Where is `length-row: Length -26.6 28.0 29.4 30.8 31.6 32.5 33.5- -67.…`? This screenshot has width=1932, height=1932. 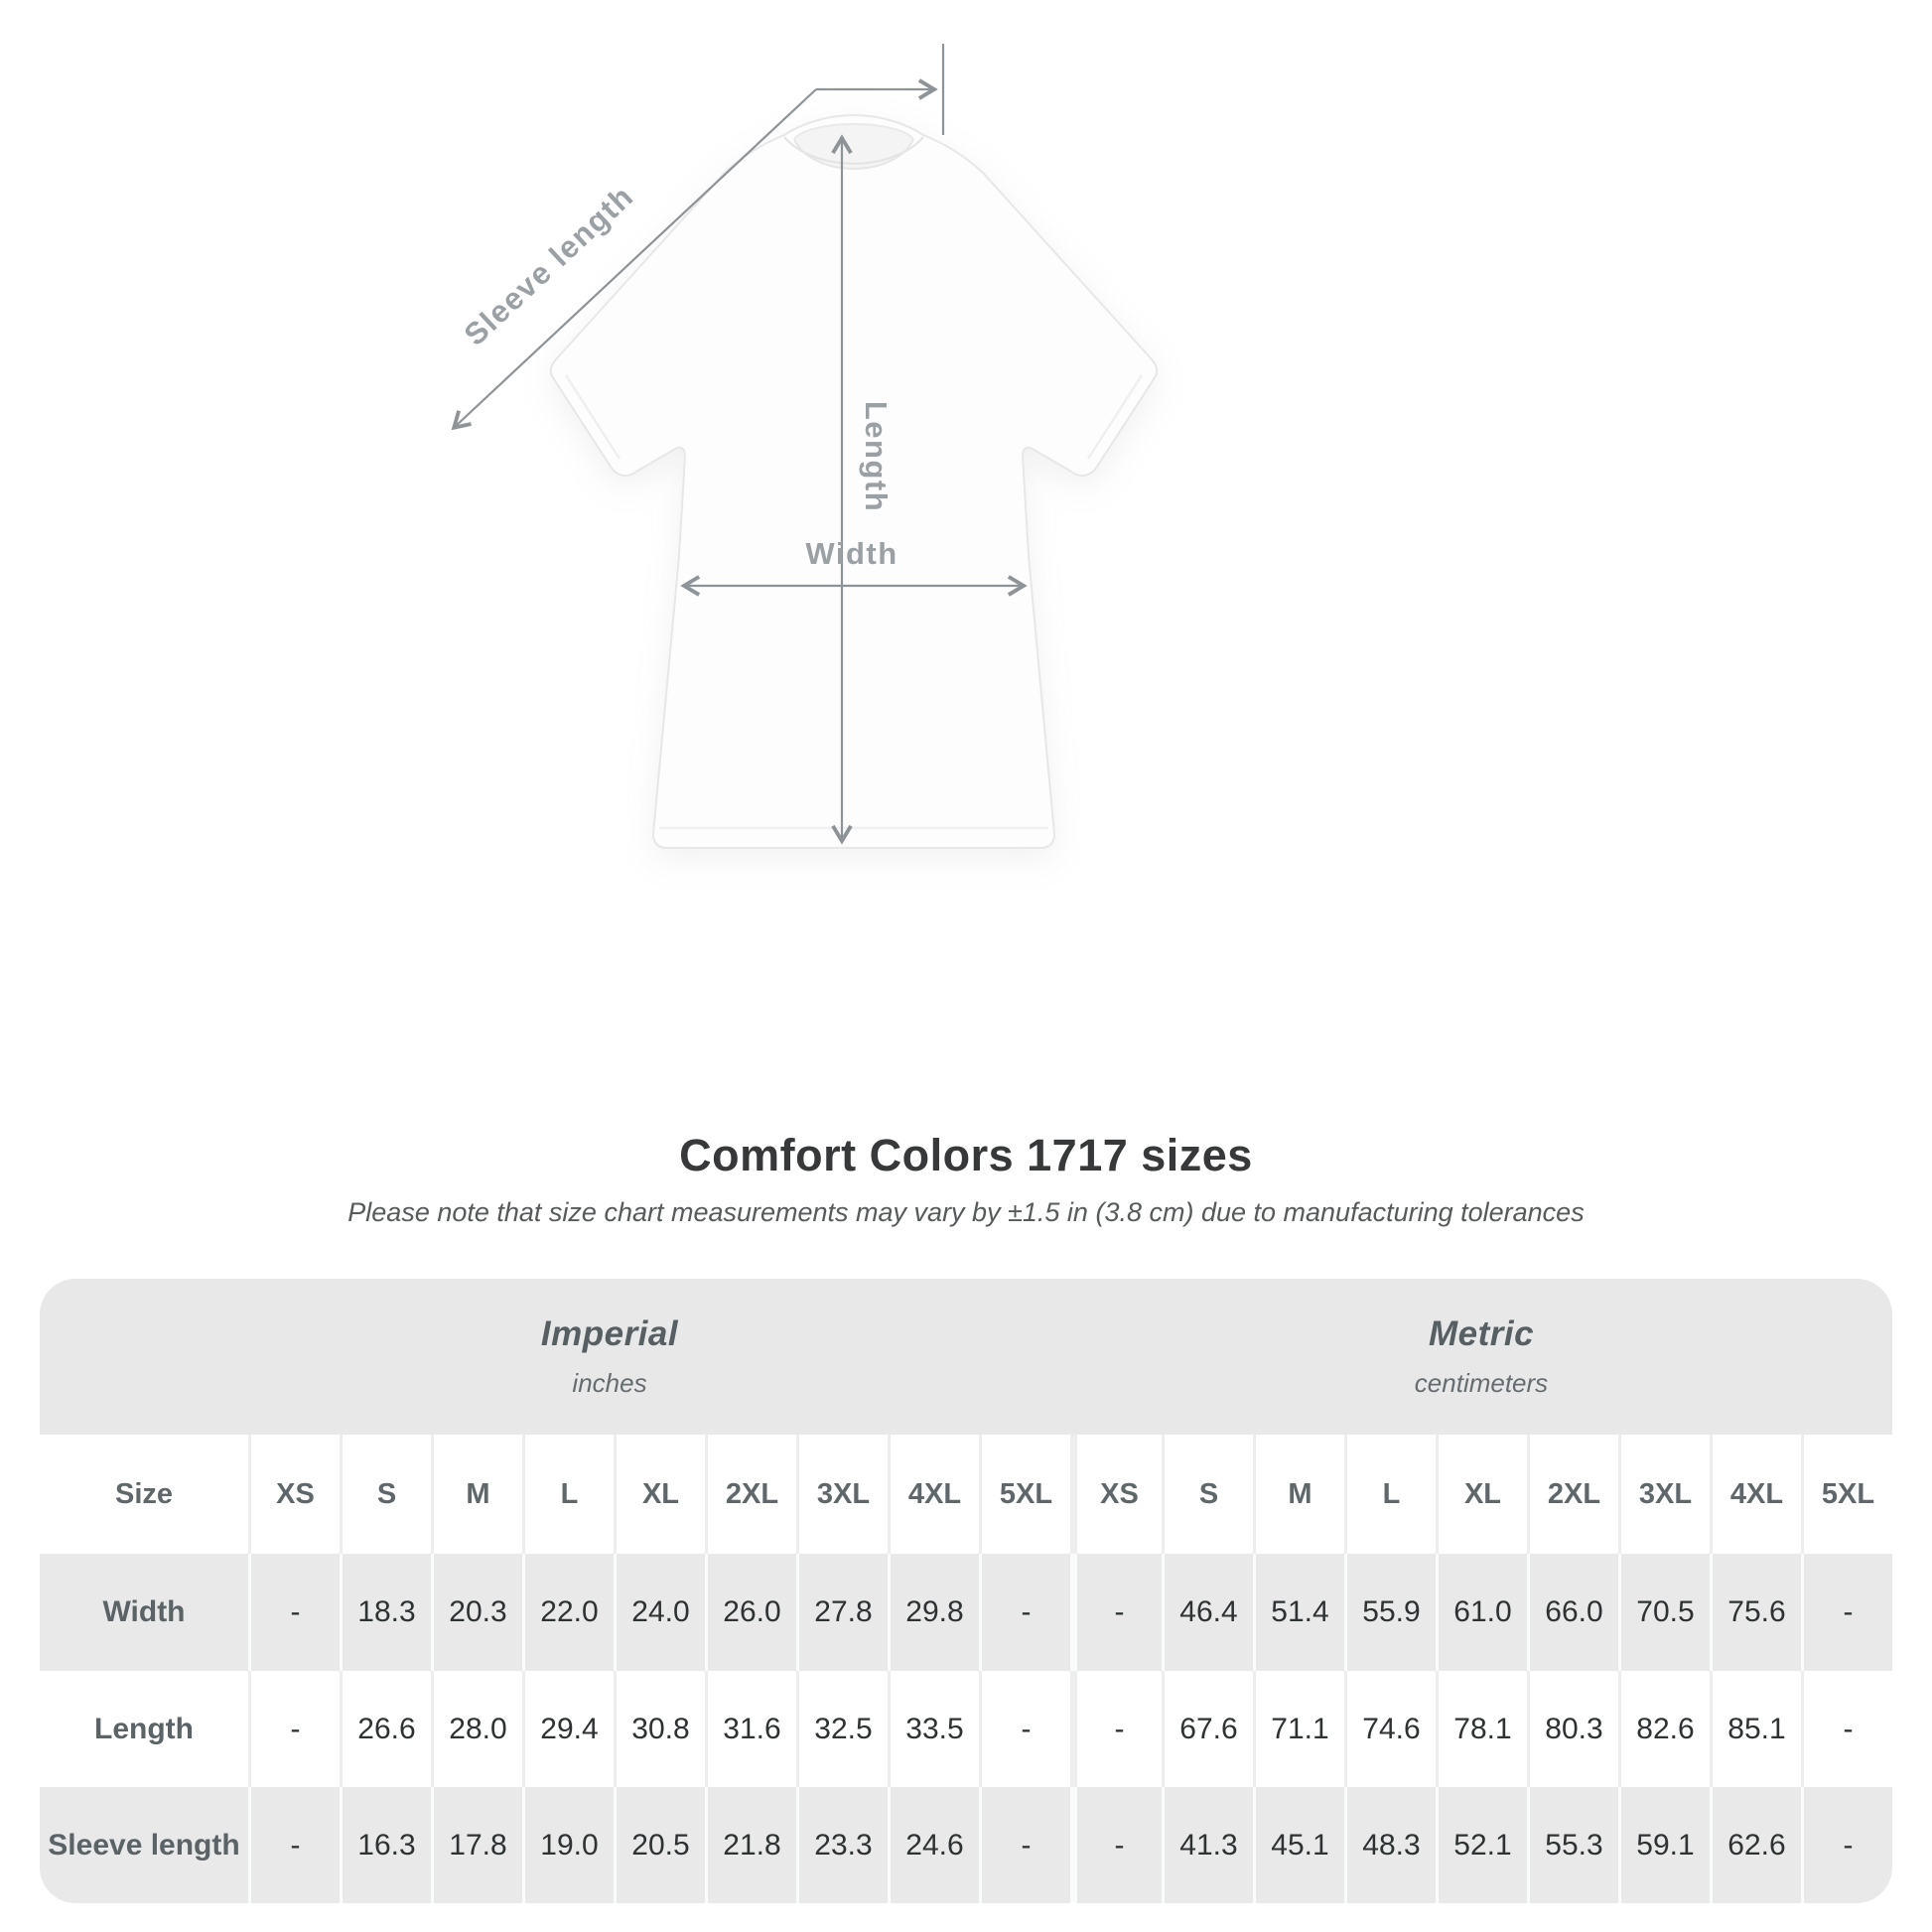 length-row: Length -26.6 28.0 29.4 30.8 31.6 32.5 33.5- -67.… is located at coordinates (966, 1729).